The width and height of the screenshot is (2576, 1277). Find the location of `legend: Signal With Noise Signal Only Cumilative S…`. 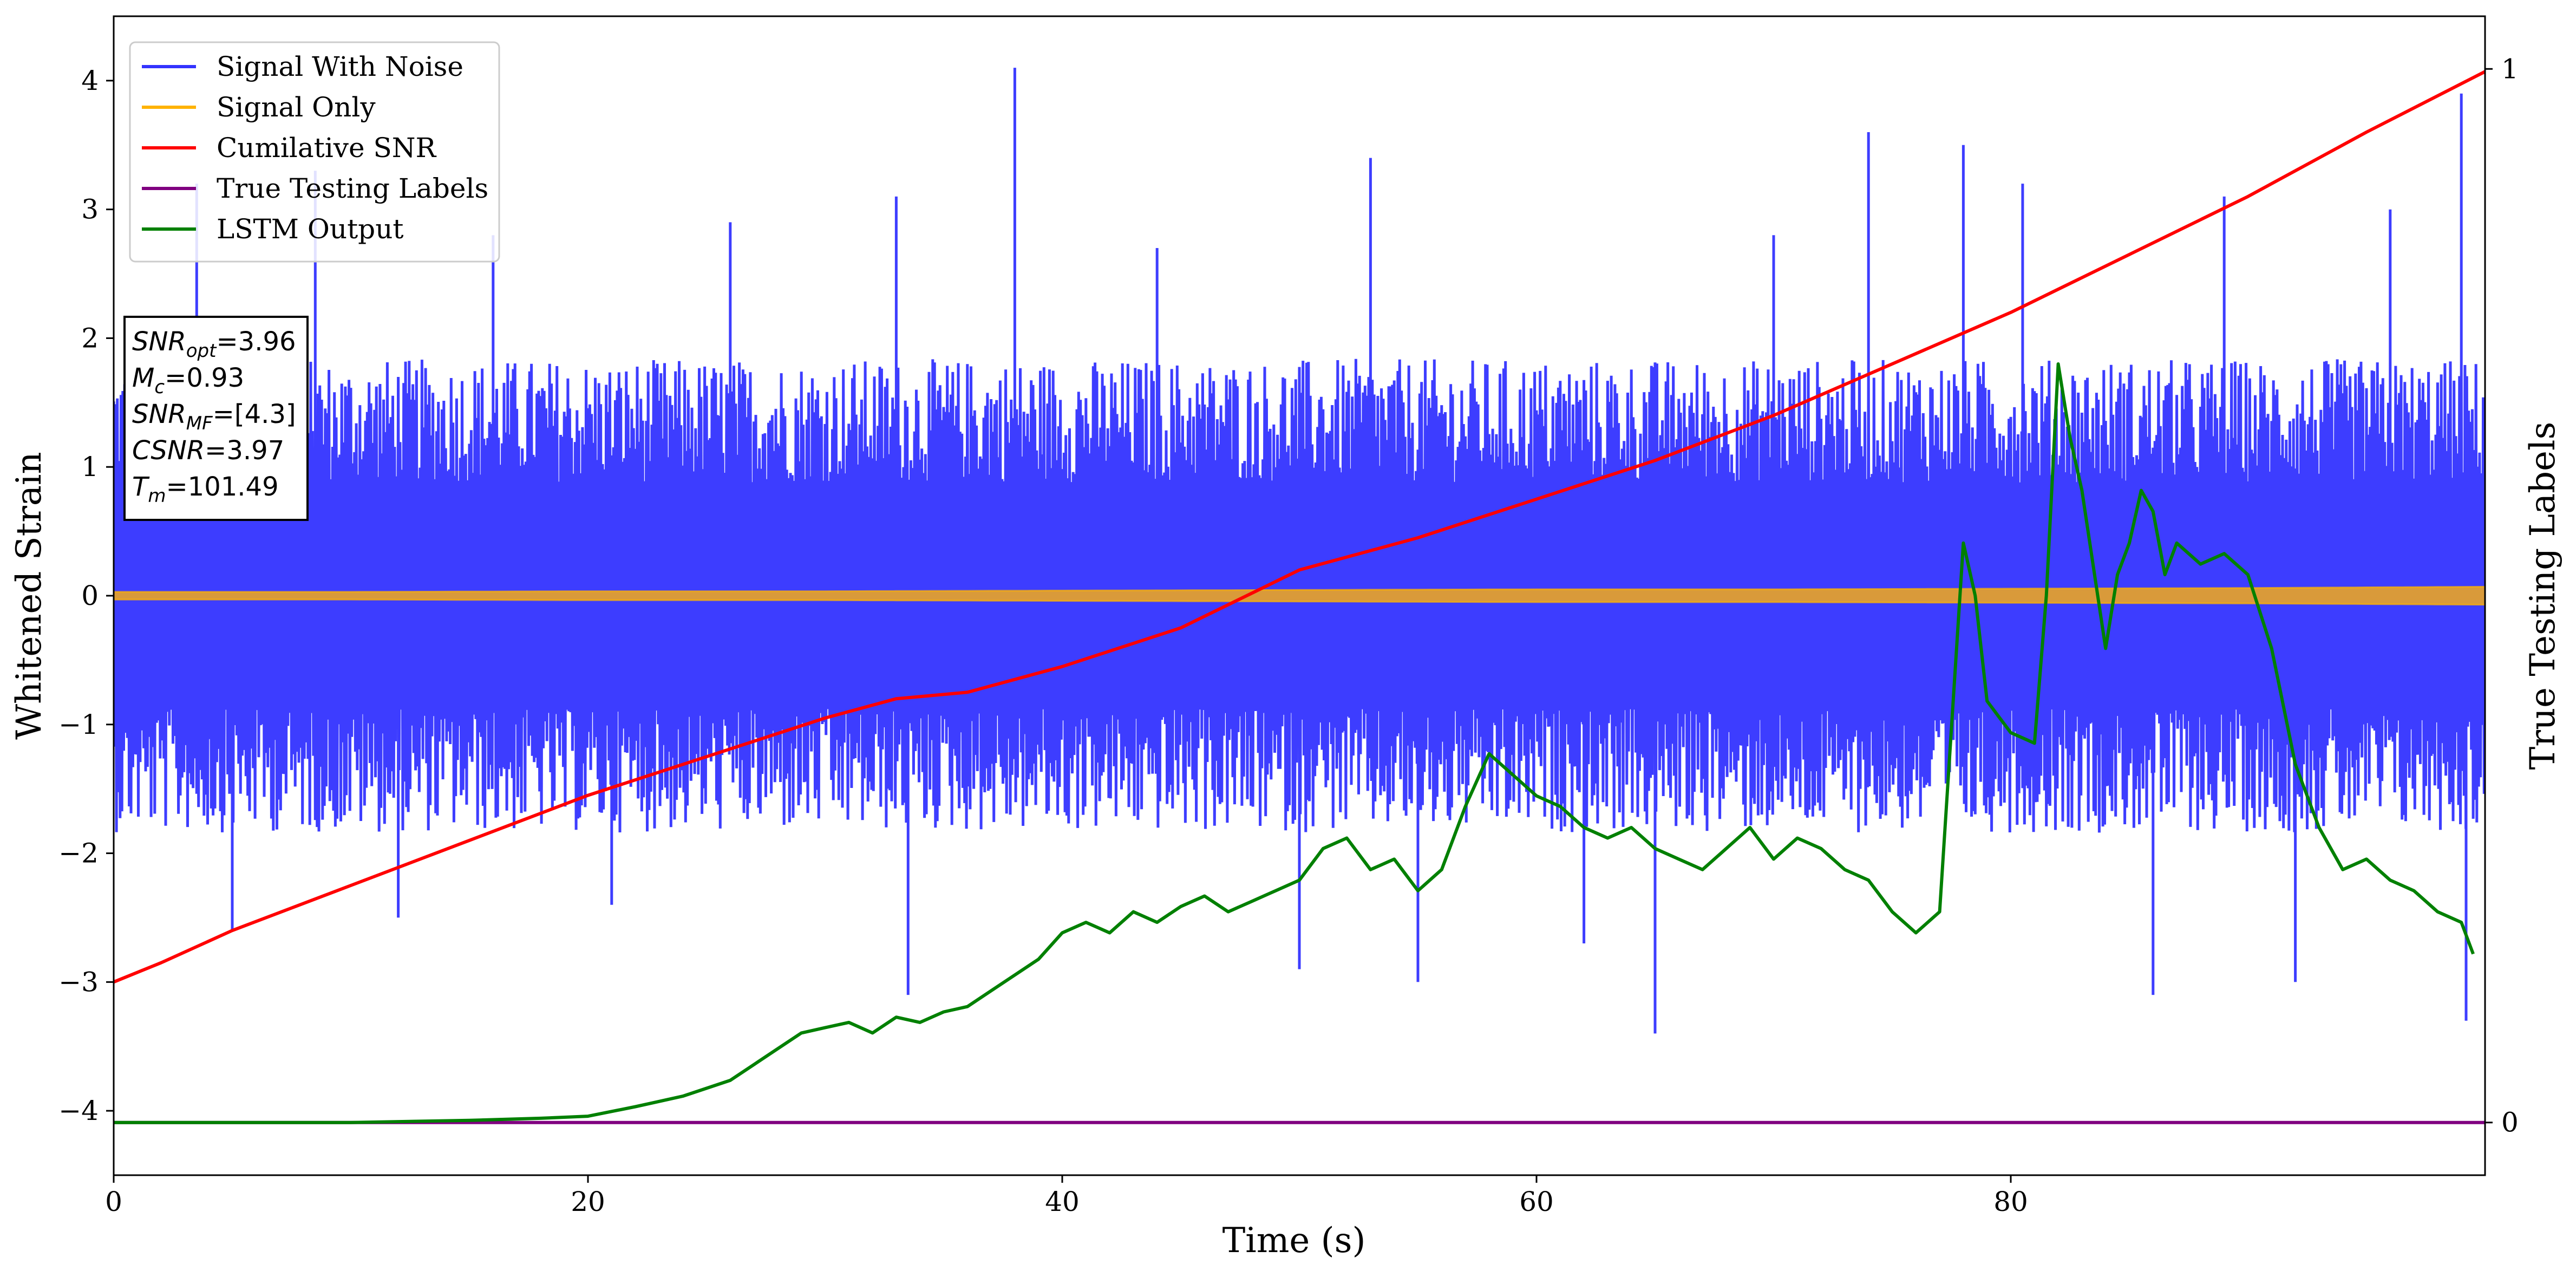

legend: Signal With Noise Signal Only Cumilative S… is located at coordinates (315, 152).